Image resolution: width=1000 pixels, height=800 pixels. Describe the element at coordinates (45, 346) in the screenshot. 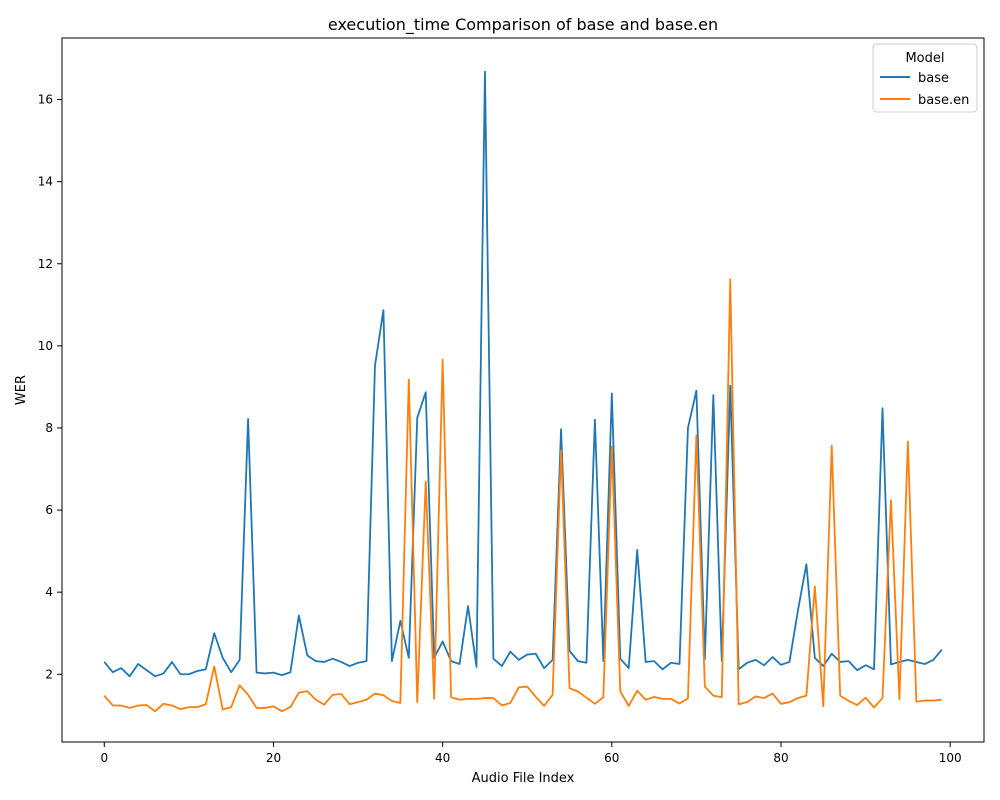

I see `y-tick-label: 10` at that location.